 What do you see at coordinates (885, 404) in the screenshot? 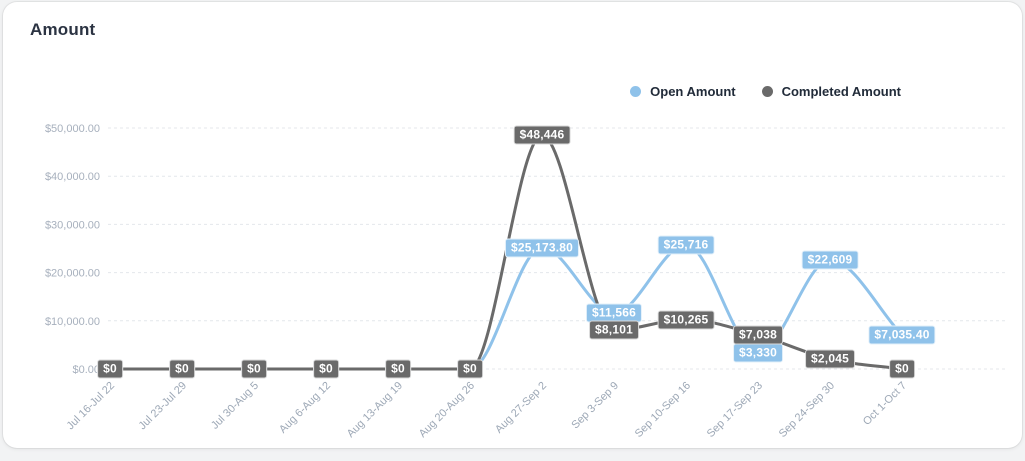
I see `x-axis-label: Oct 1-Oct 7` at bounding box center [885, 404].